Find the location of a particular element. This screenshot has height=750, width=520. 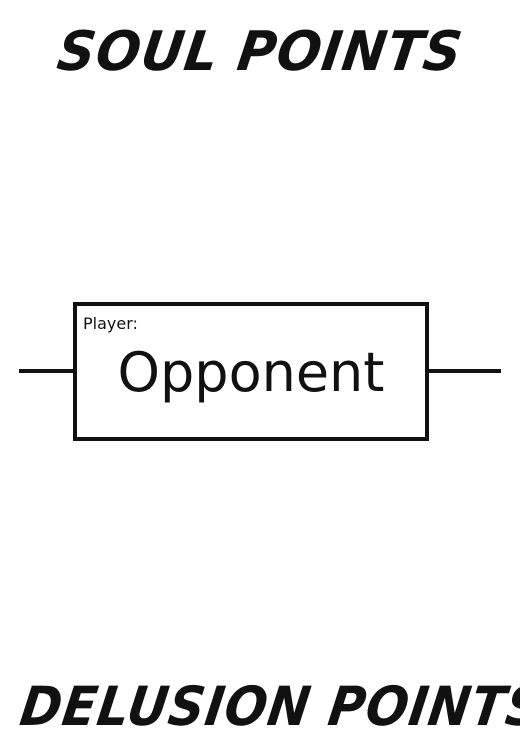

player-label: Player: is located at coordinates (110, 323).